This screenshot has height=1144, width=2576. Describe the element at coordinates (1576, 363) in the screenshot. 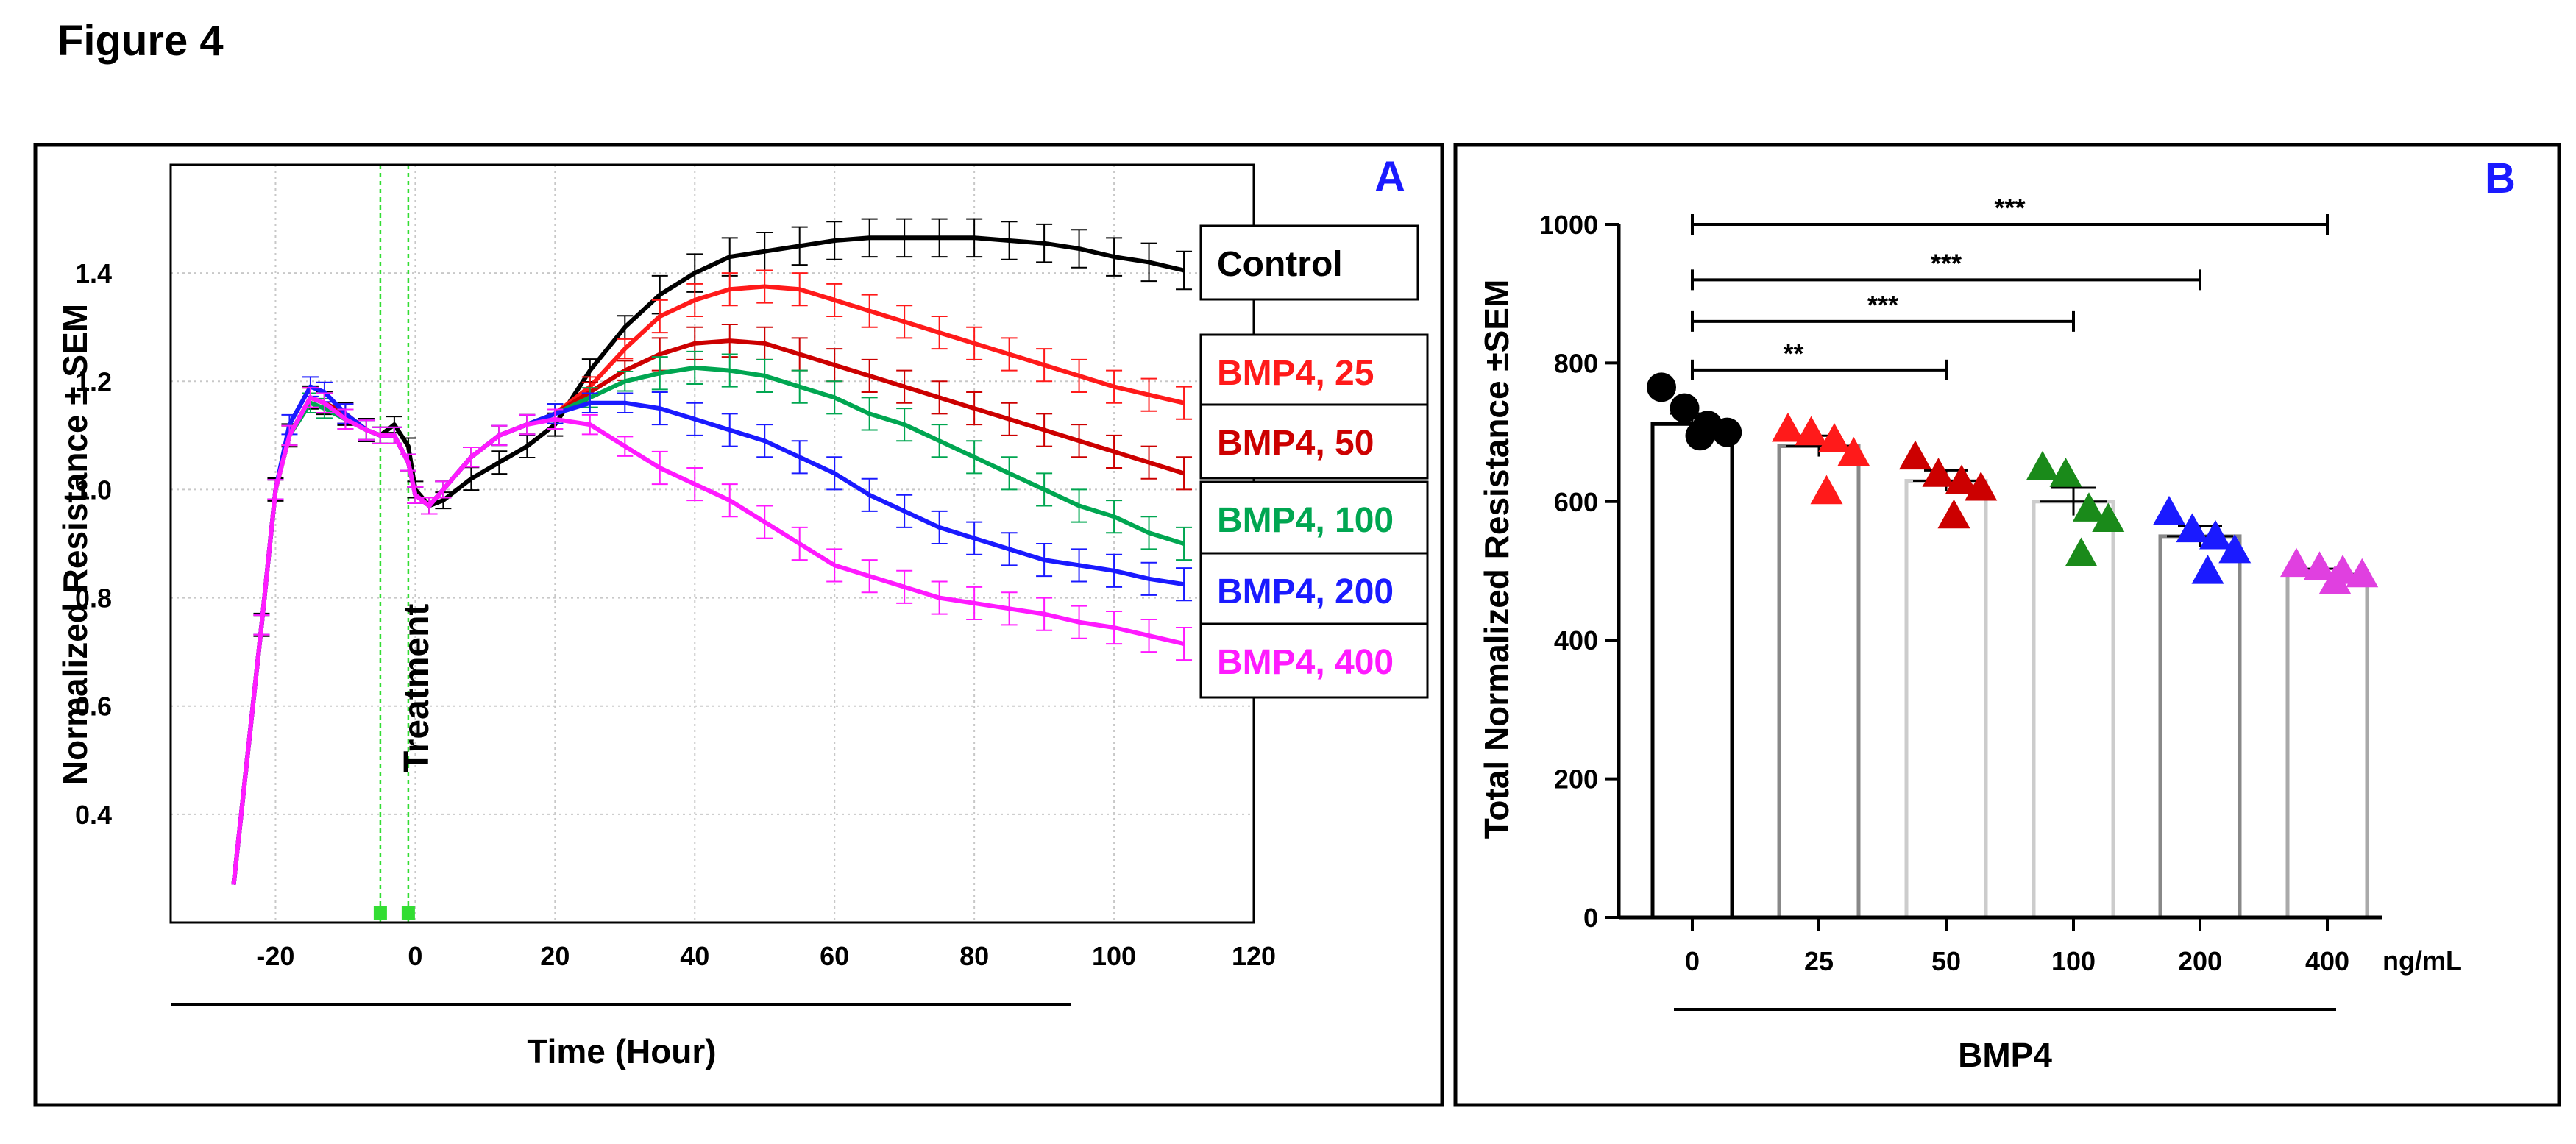

I see `y-tick-label: 800` at that location.